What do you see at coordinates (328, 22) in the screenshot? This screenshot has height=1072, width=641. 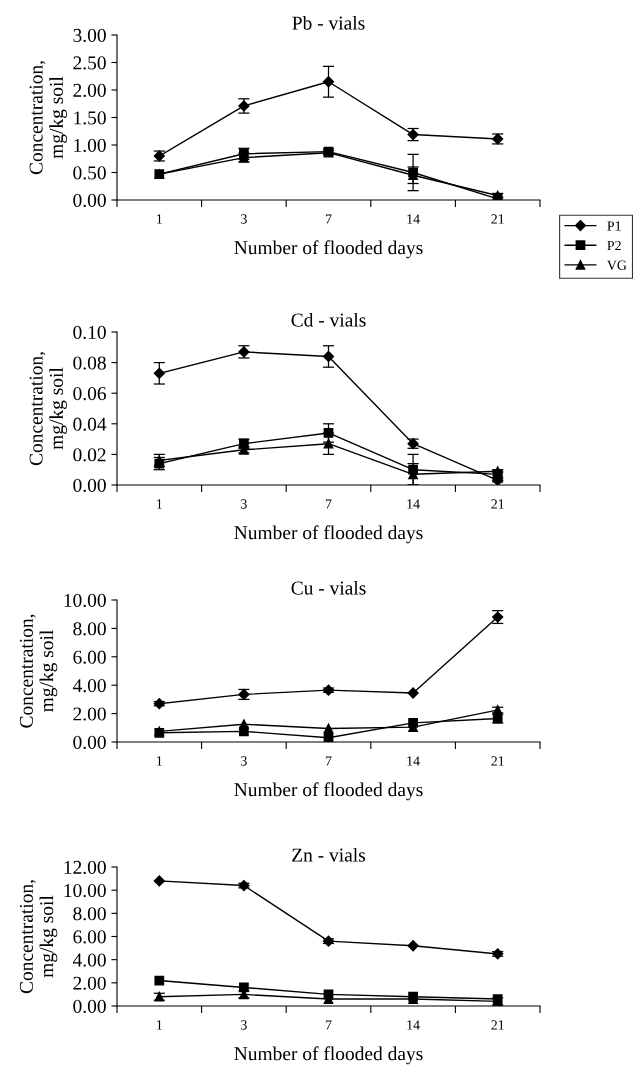 I see `chart-title: Pb - vials` at bounding box center [328, 22].